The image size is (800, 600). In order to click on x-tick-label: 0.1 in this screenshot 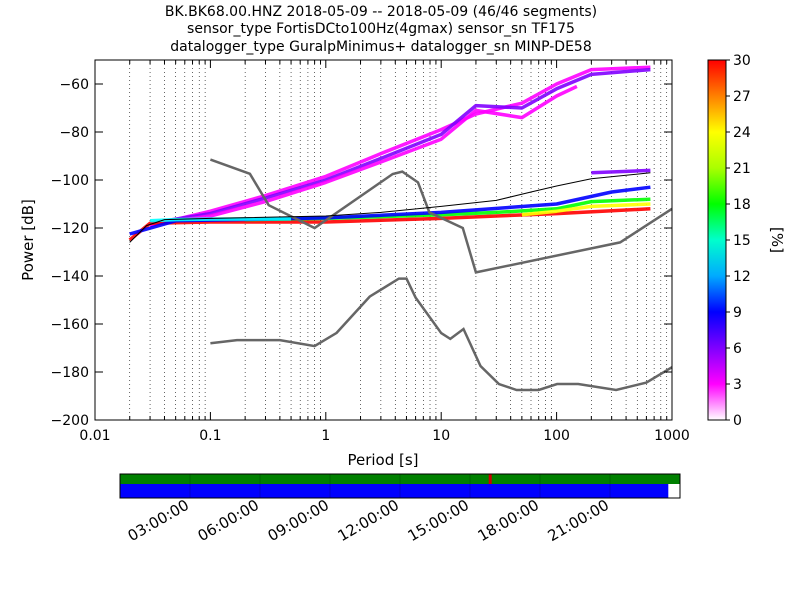, I will do `click(210, 436)`.